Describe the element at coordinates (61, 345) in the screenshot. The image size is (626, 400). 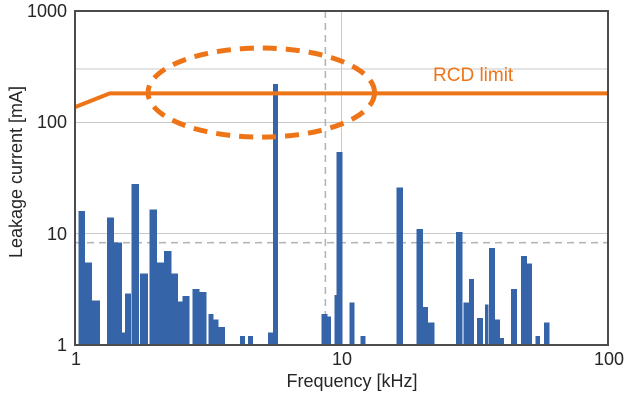
I see `y-tick-1: 1` at that location.